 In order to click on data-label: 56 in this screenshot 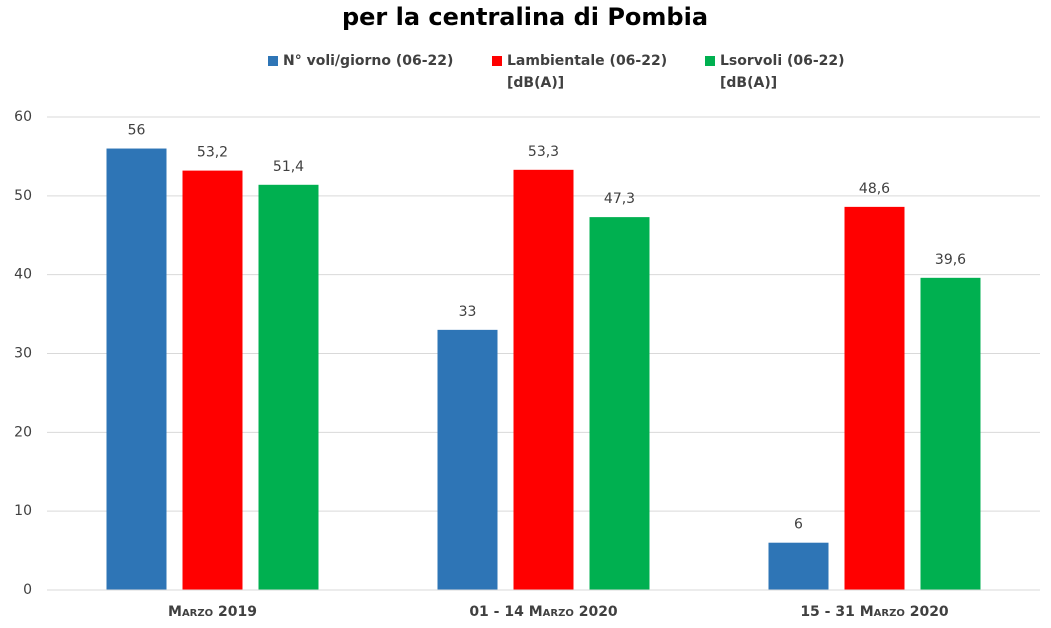, I will do `click(137, 131)`.